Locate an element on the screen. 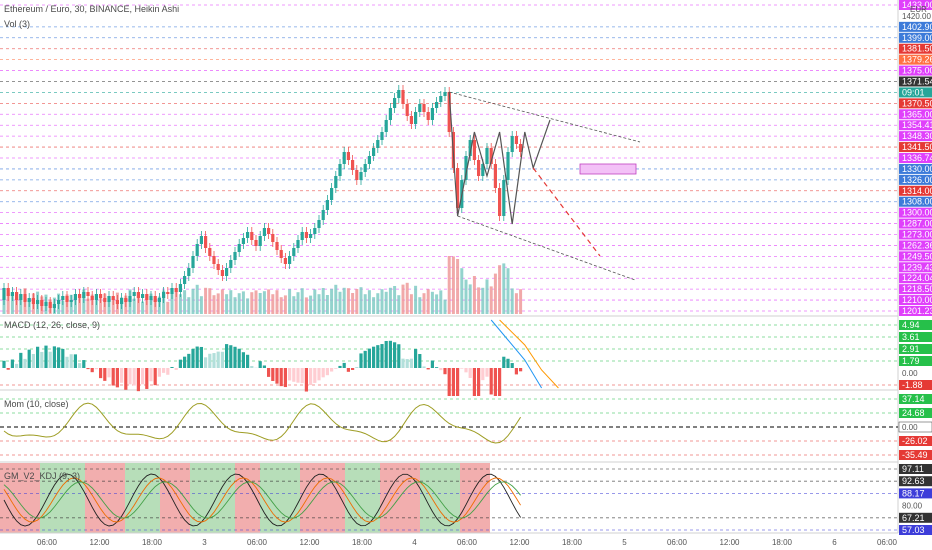 Image resolution: width=932 pixels, height=550 pixels. price-level-label: 1330.00 is located at coordinates (917, 169).